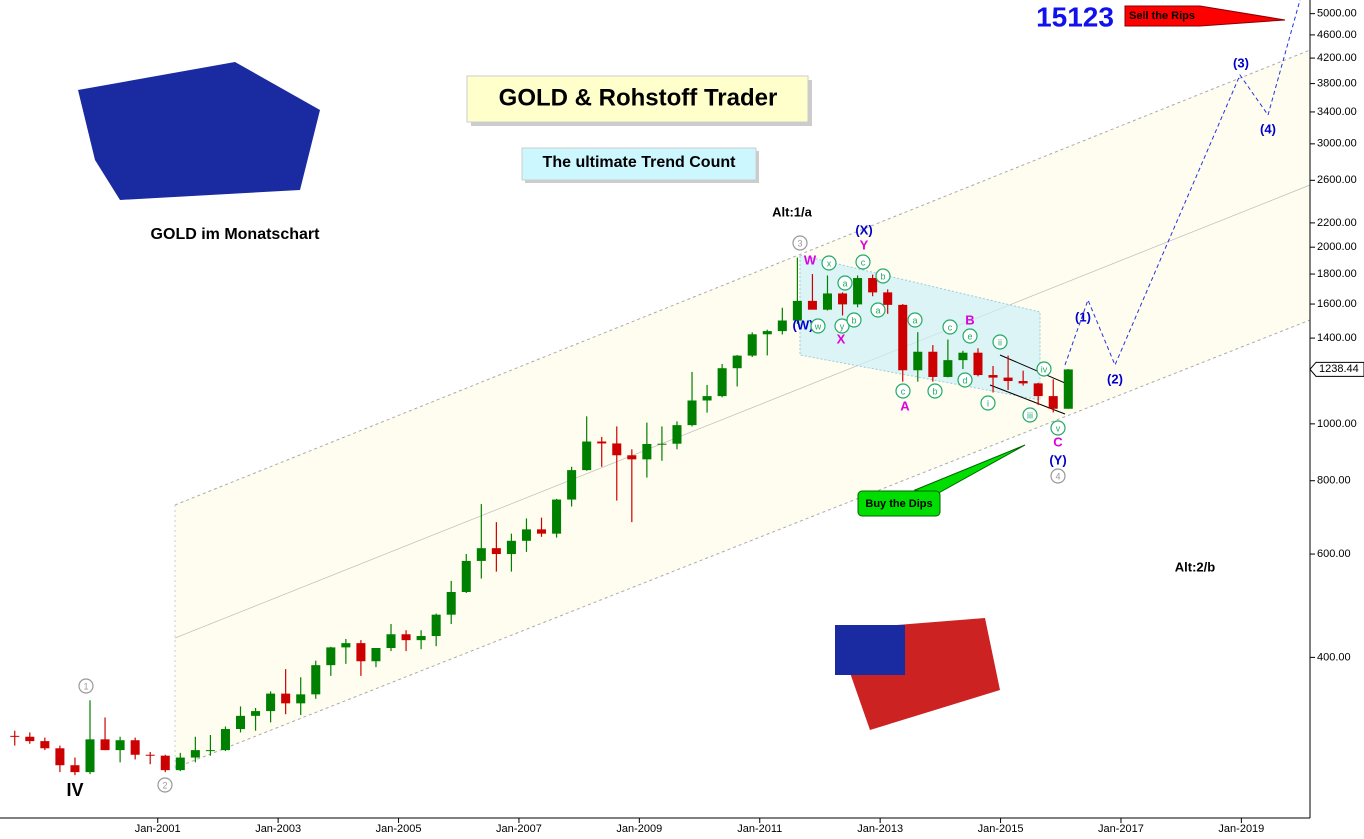  What do you see at coordinates (1337, 304) in the screenshot?
I see `y-tick-label: 1600.00` at bounding box center [1337, 304].